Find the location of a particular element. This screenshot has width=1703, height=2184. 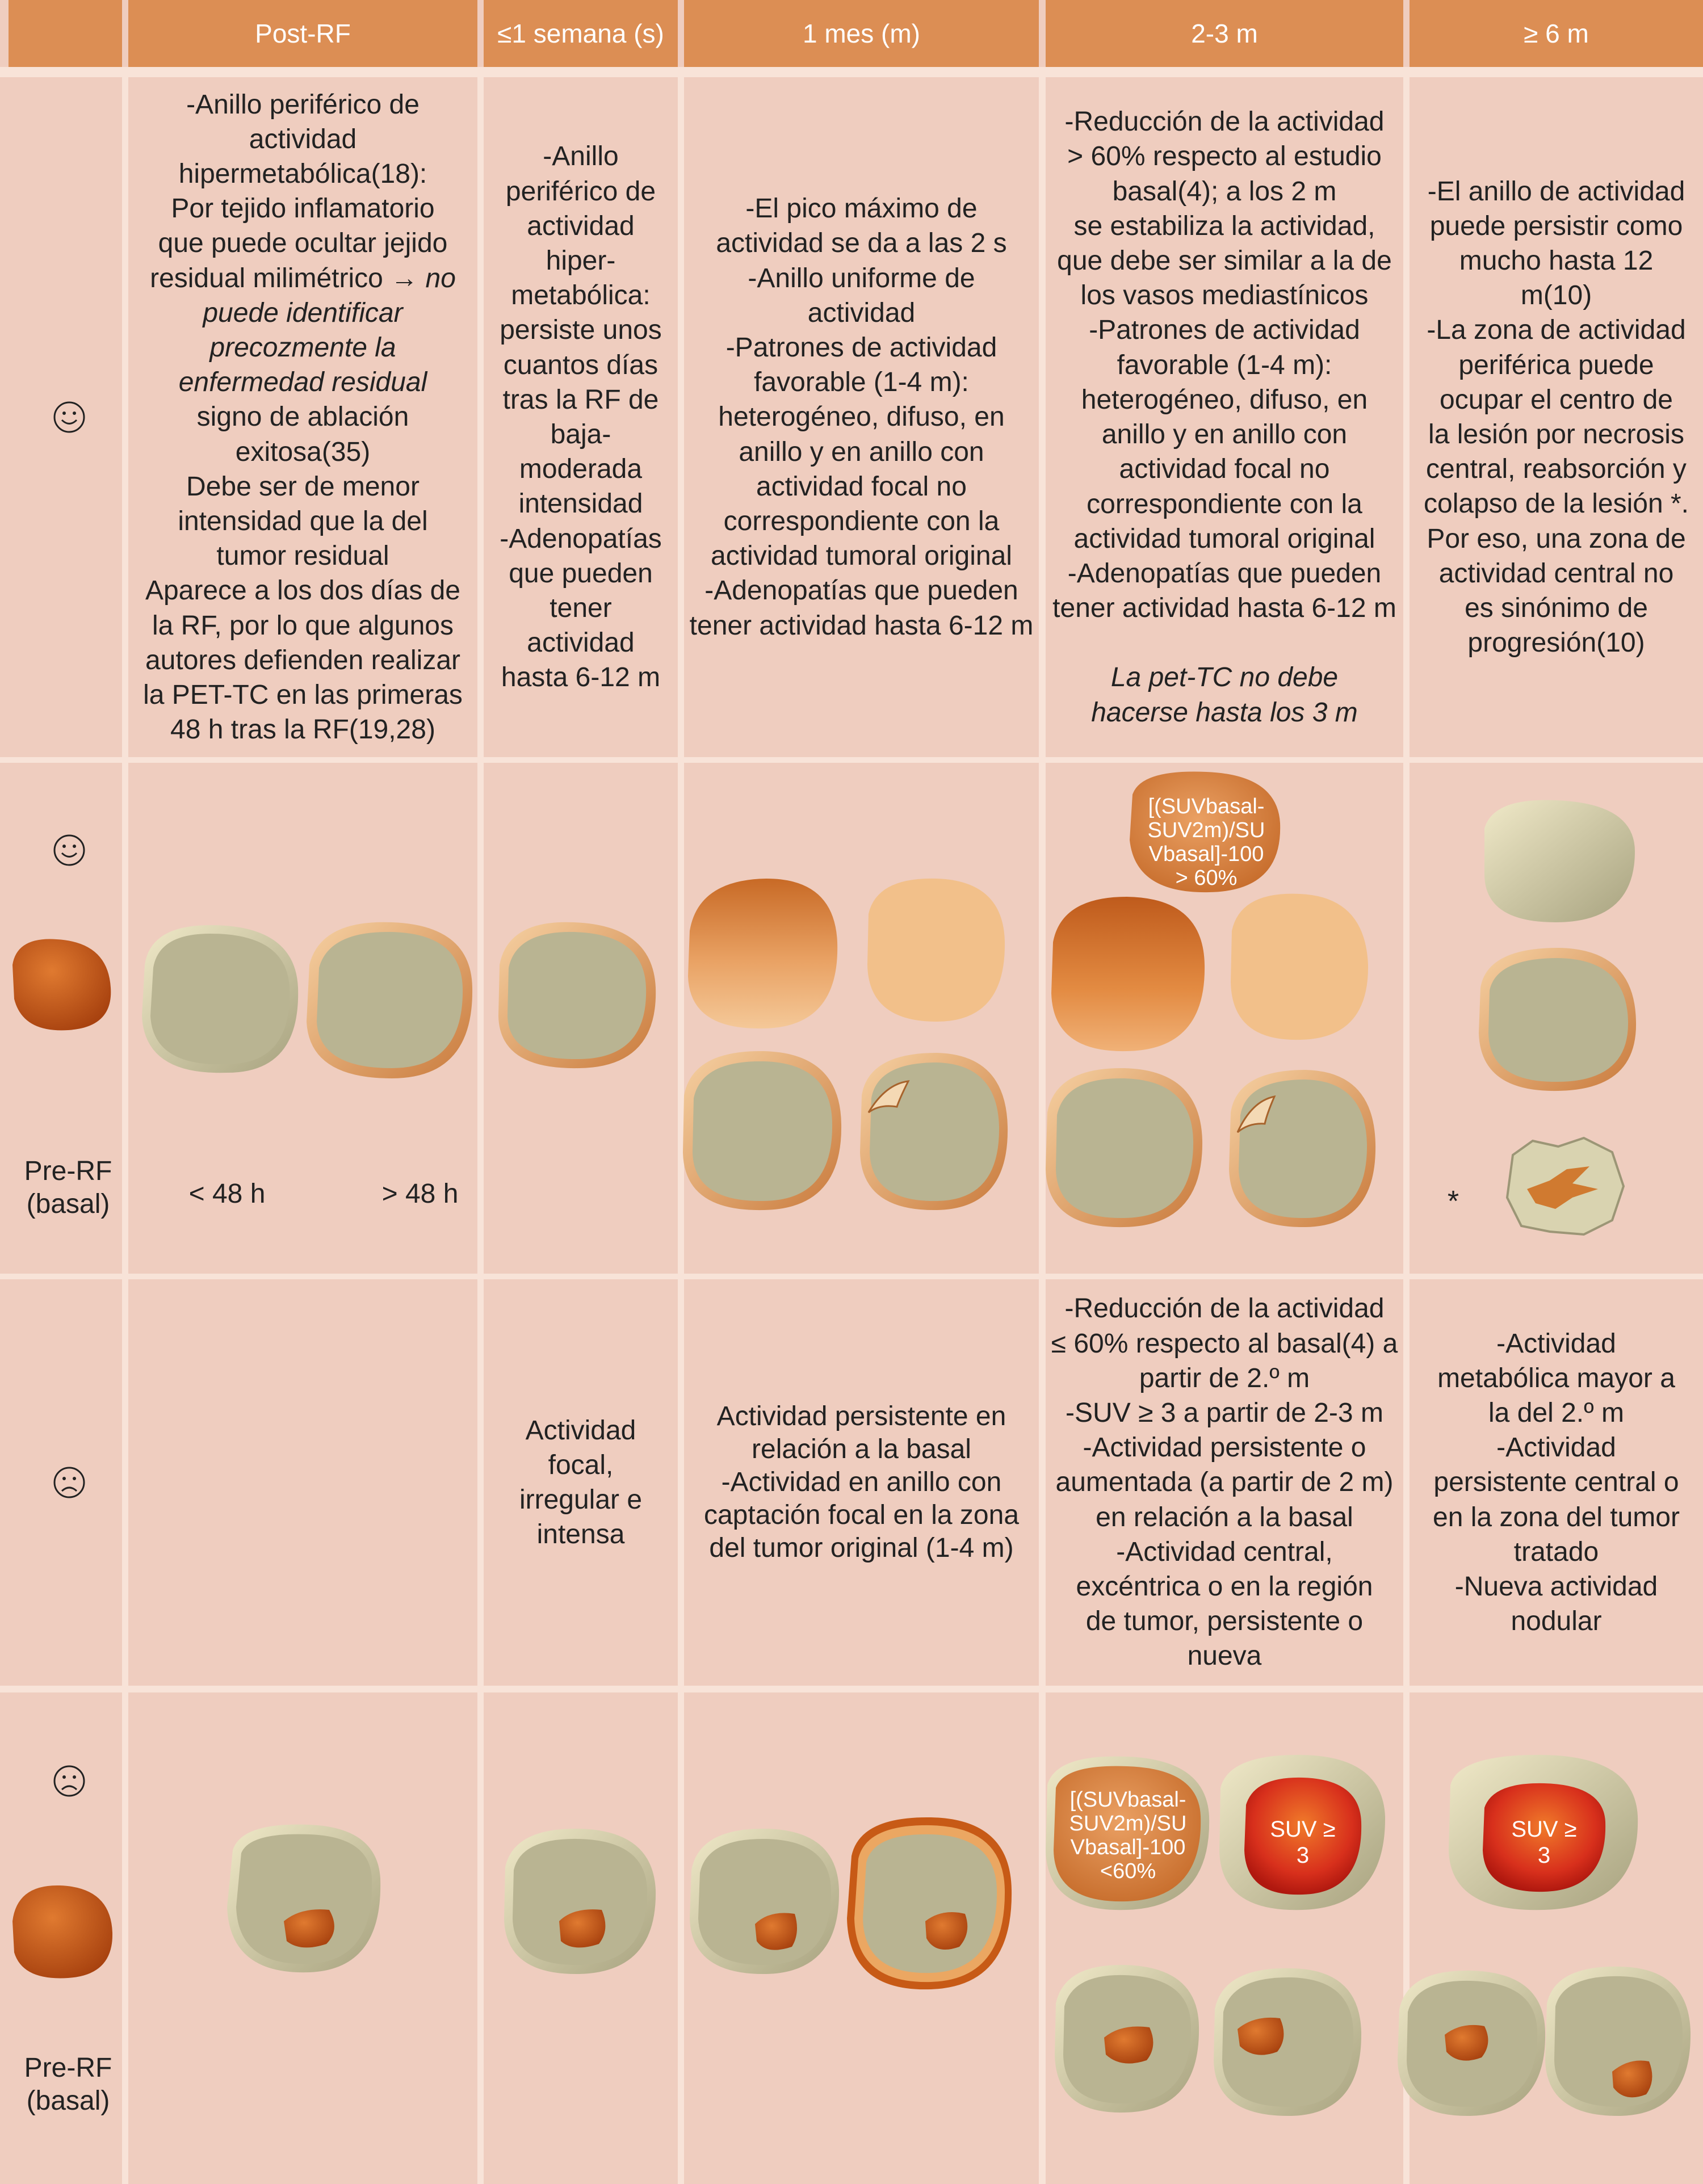

text-line: > 60% respecto al estudio is located at coordinates (1224, 156).